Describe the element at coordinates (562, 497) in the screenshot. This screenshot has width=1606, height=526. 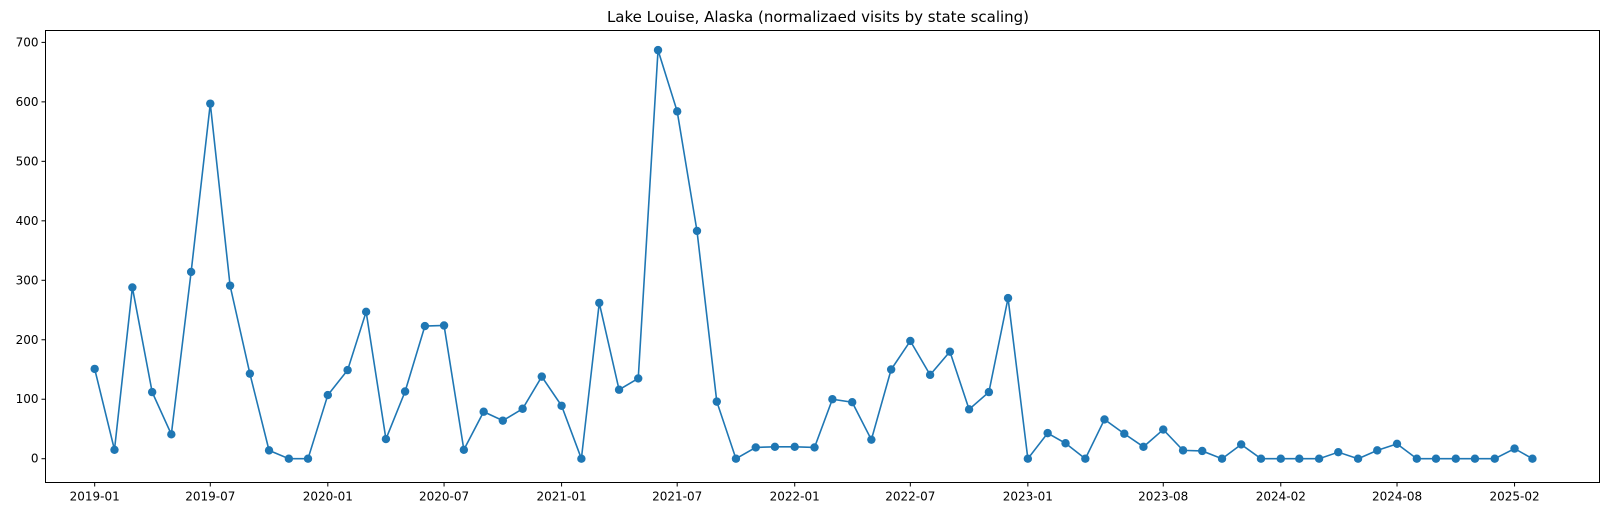
I see `x-tick-label: 2021-01` at that location.